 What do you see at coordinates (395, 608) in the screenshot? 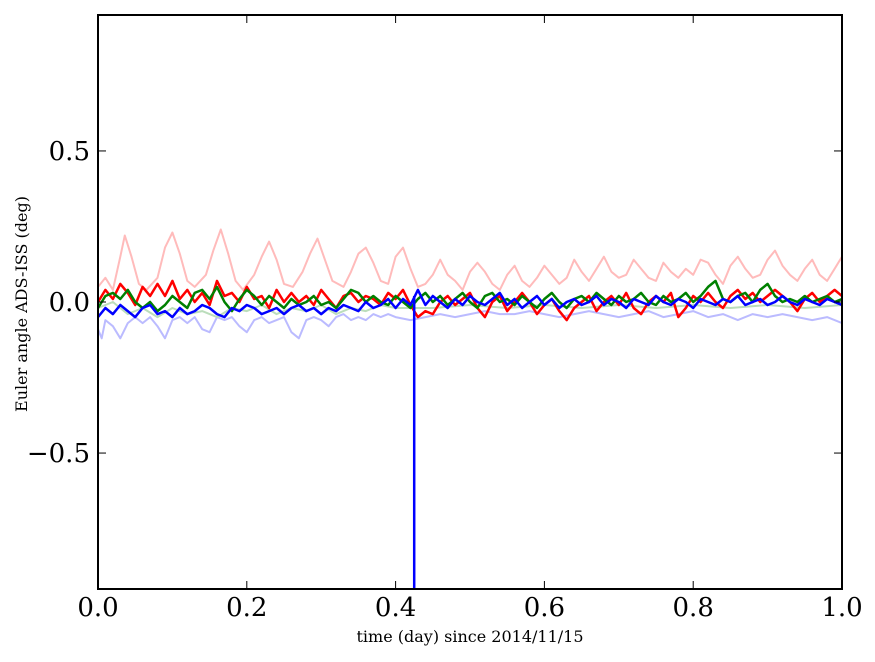
I see `x-tick-label: 0.4` at bounding box center [395, 608].